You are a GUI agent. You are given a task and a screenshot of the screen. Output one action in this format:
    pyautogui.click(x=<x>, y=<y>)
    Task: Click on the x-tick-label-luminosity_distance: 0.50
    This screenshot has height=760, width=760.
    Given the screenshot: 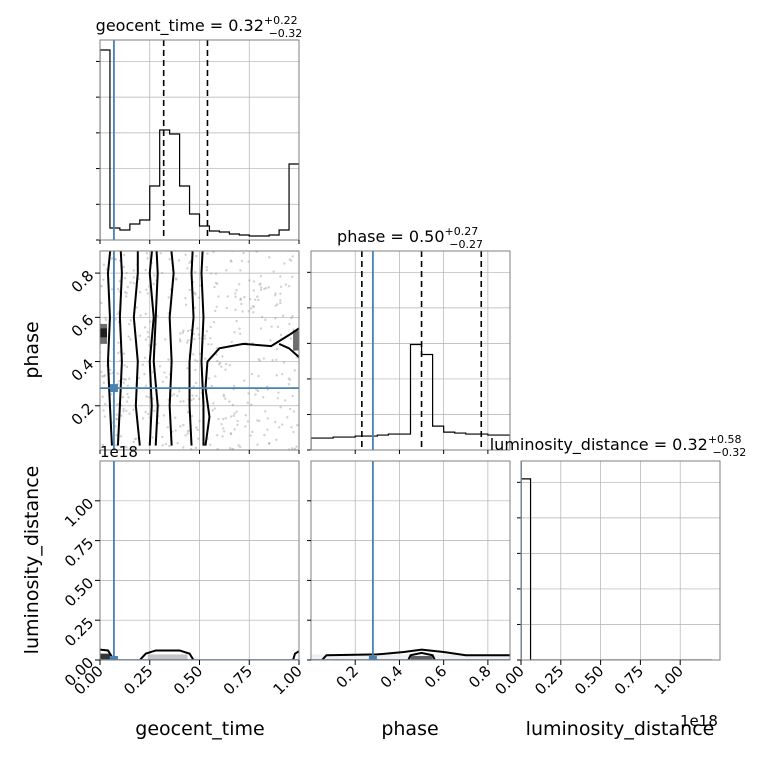 What is the action you would take?
    pyautogui.click(x=589, y=680)
    